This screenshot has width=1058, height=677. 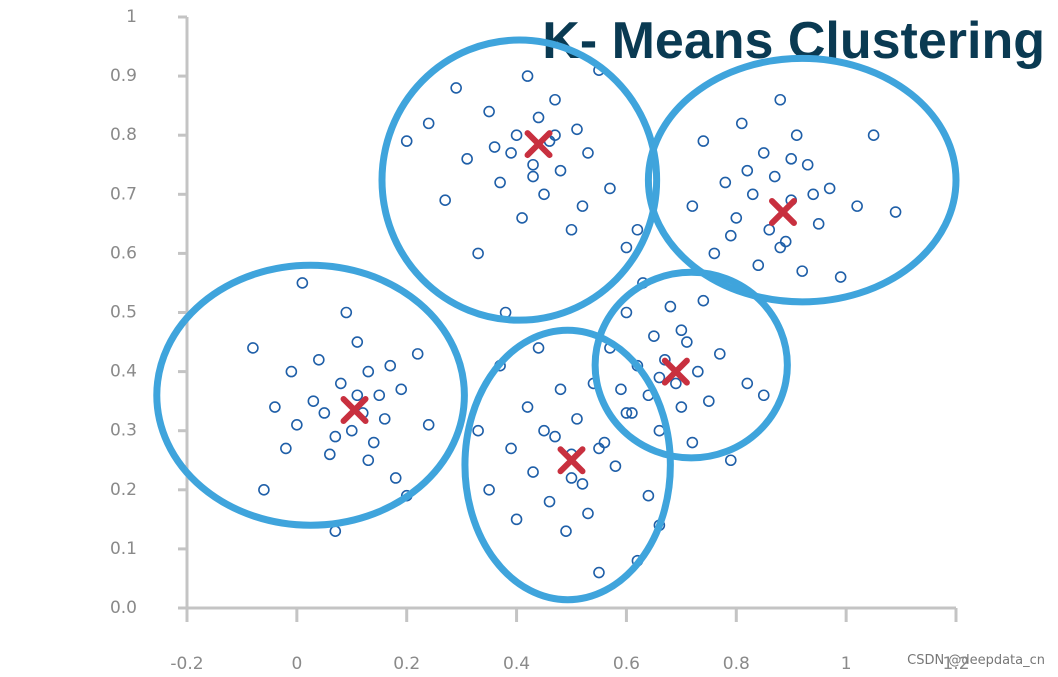 I want to click on y-tick-label: 0.4, so click(x=123, y=372).